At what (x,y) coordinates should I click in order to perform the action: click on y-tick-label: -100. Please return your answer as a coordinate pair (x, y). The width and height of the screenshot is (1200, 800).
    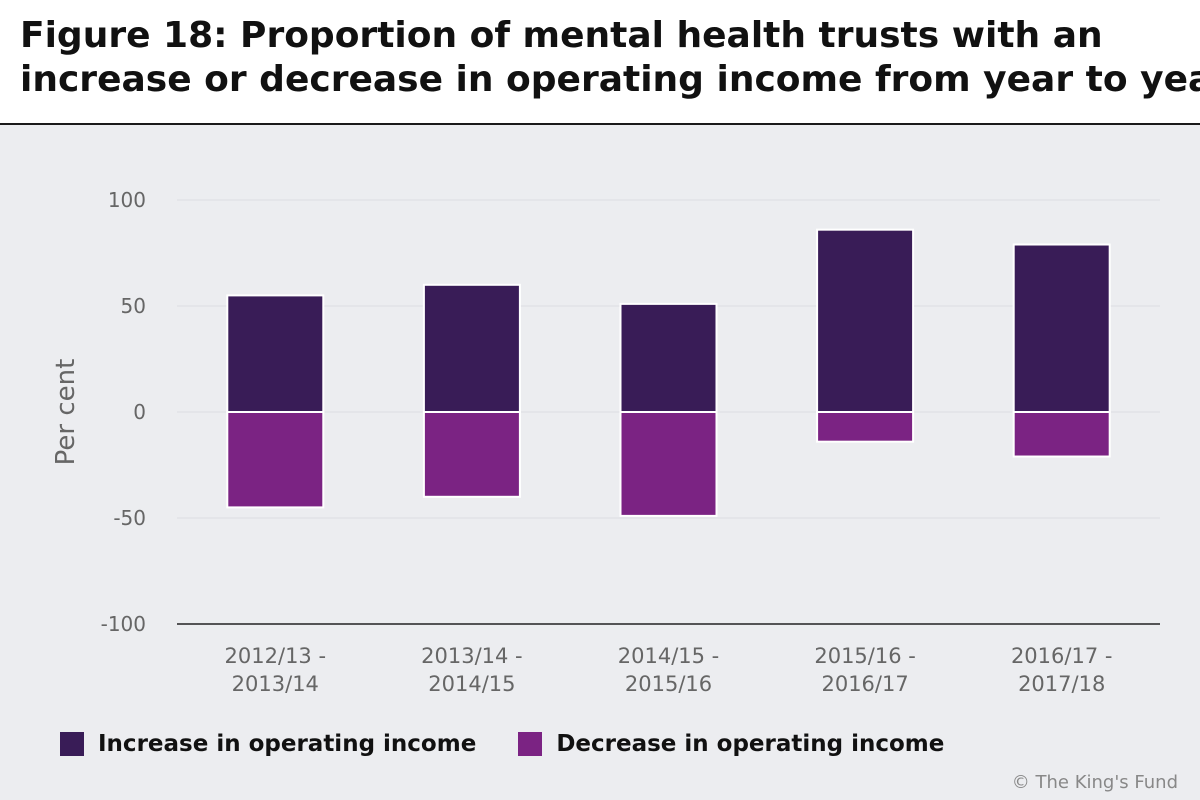
    Looking at the image, I should click on (123, 624).